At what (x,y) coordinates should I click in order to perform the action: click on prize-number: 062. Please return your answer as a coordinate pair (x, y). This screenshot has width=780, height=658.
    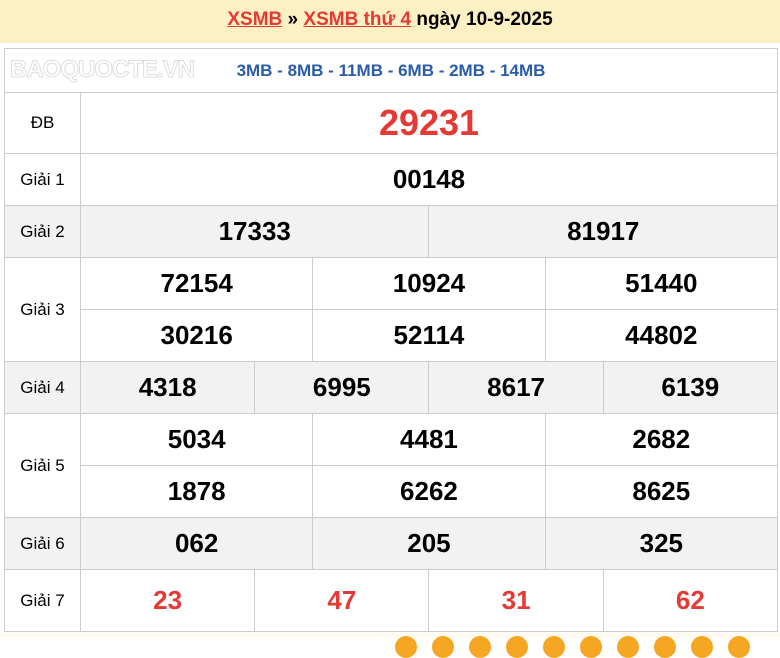
    Looking at the image, I should click on (196, 543).